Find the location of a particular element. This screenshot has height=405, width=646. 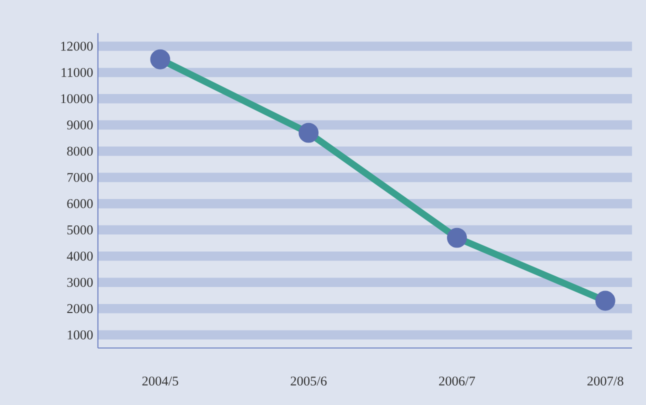

y-tick-label: 1000 is located at coordinates (80, 335).